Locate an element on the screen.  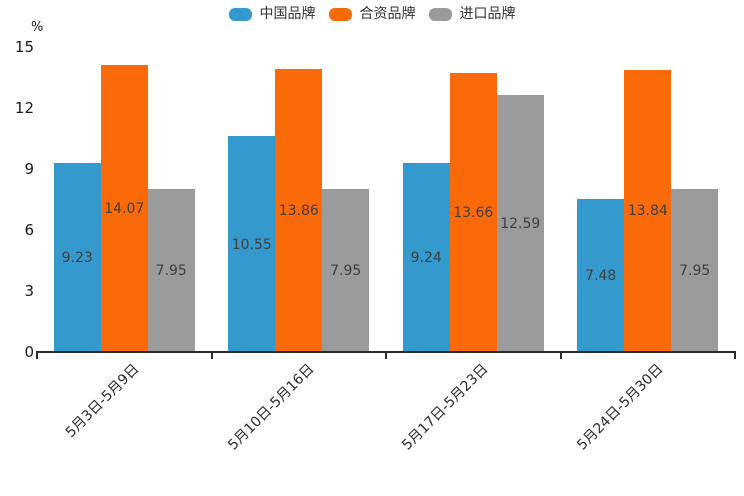
y-axis-unit-label: % is located at coordinates (37, 27).